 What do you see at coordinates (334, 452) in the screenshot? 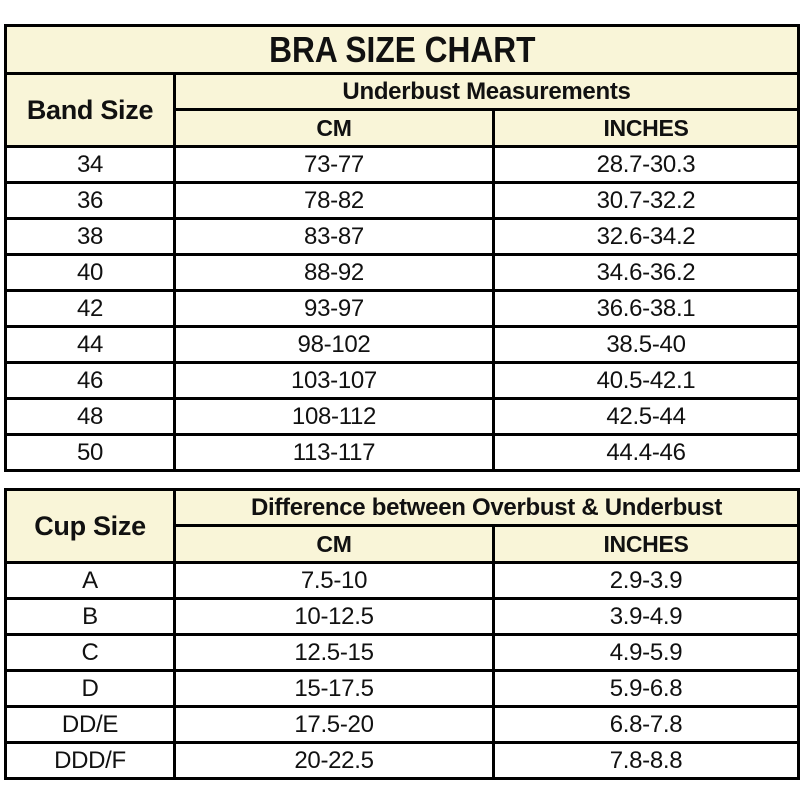
I see `cm-value-cell: 113-117` at bounding box center [334, 452].